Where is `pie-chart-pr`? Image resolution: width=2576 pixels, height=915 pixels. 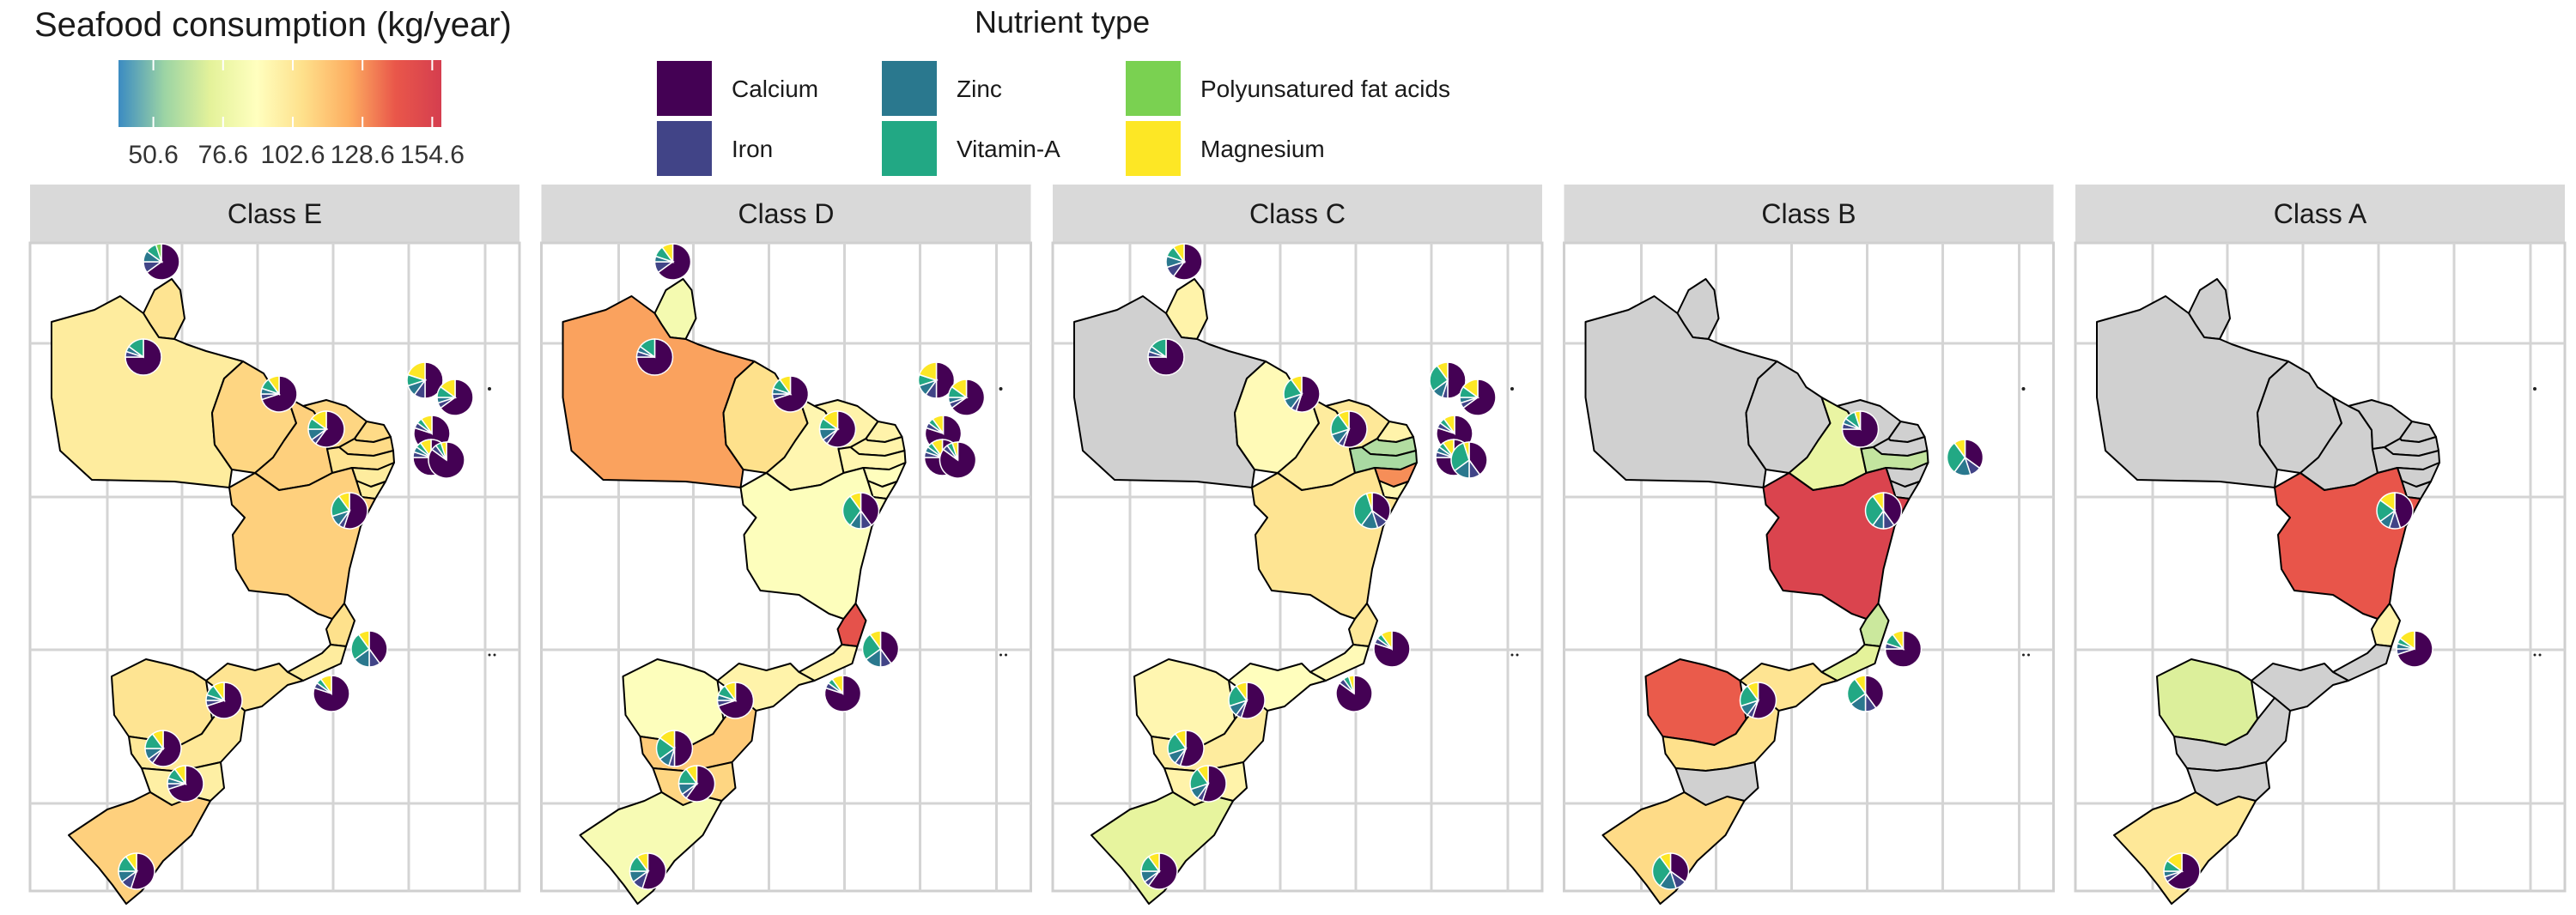
pie-chart-pr is located at coordinates (696, 784).